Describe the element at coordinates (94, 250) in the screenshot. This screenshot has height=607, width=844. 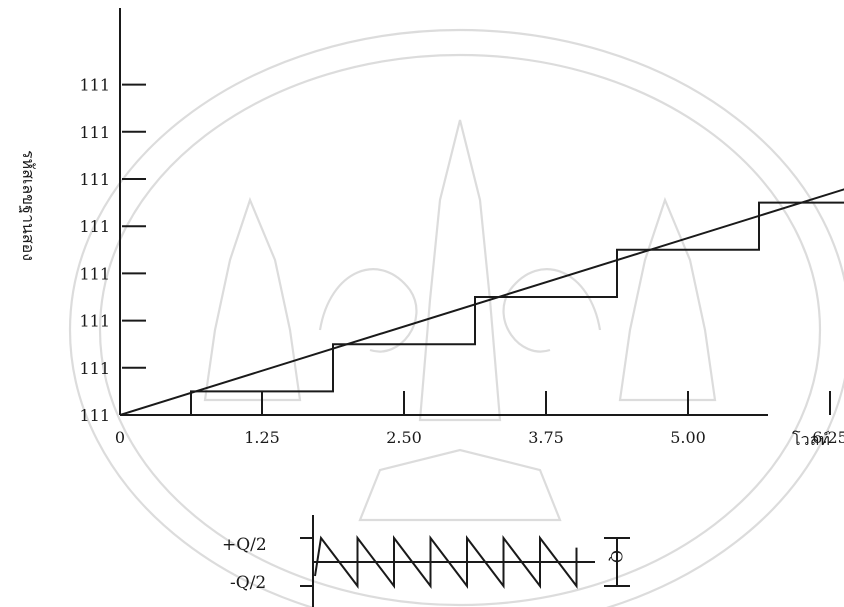
I see `y-tick-labels: 111 111 111 111 111 111 111 111` at that location.